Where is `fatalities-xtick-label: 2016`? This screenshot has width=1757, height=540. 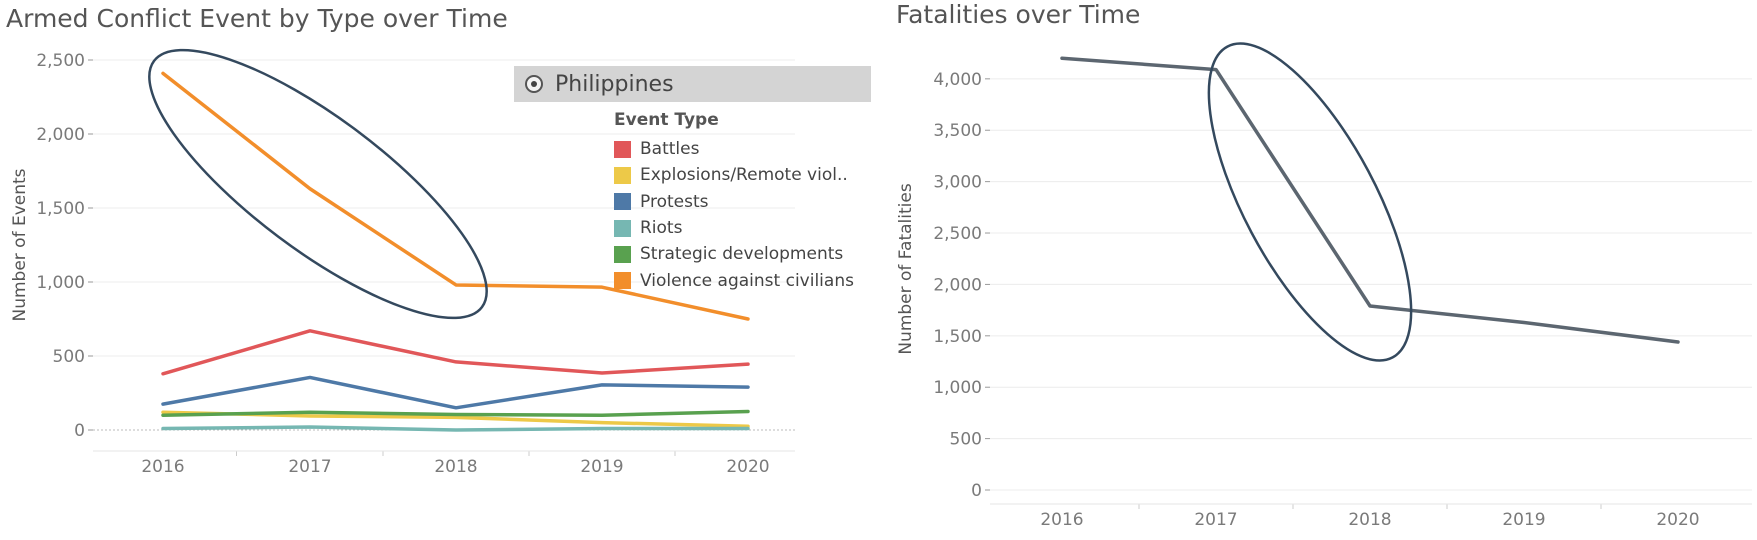
fatalities-xtick-label: 2016 is located at coordinates (1061, 520).